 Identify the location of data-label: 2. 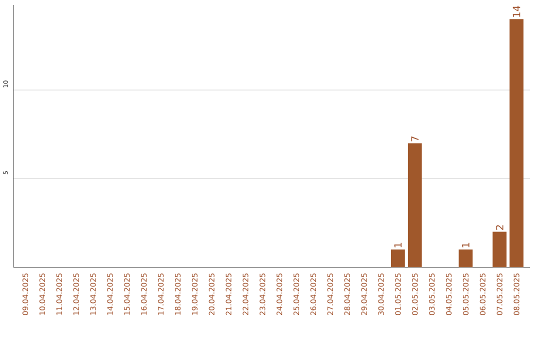
(500, 227).